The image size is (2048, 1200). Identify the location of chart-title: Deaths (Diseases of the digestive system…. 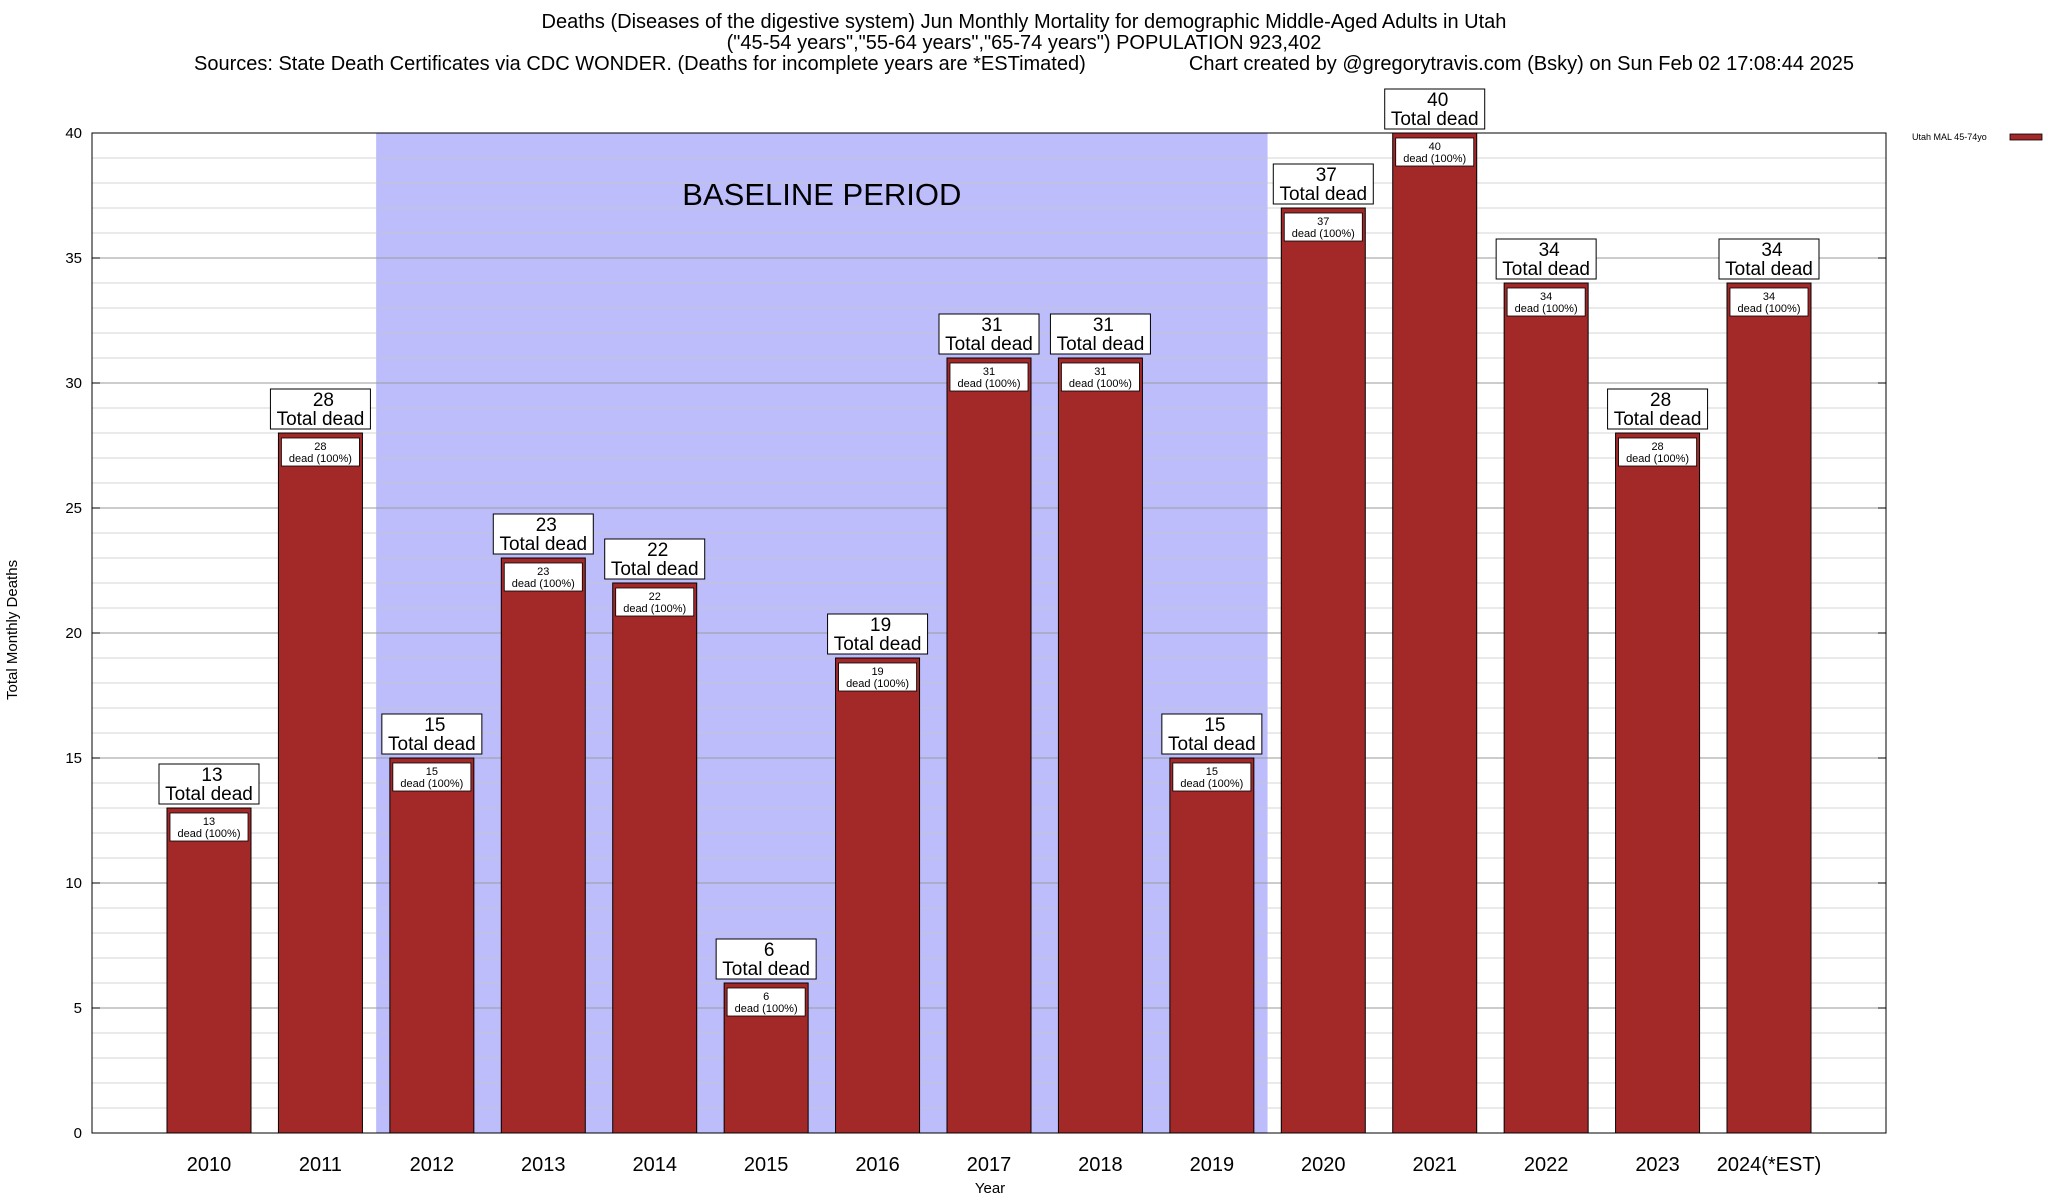
(1024, 22).